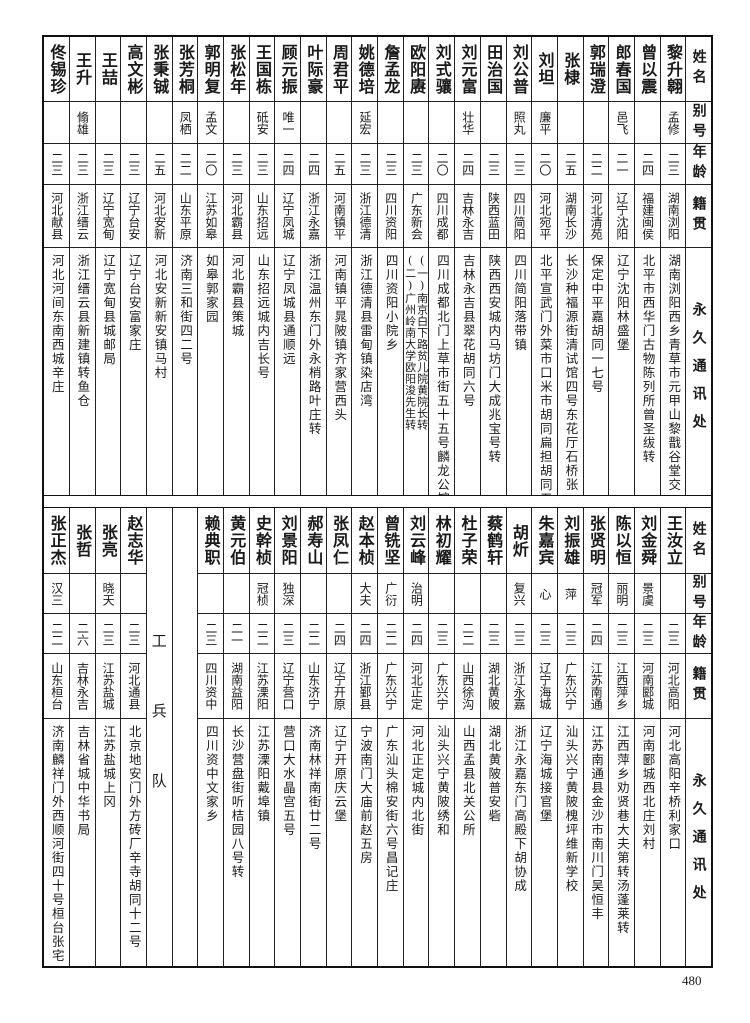  I want to click on person-native: 山东桓台, so click(56, 686).